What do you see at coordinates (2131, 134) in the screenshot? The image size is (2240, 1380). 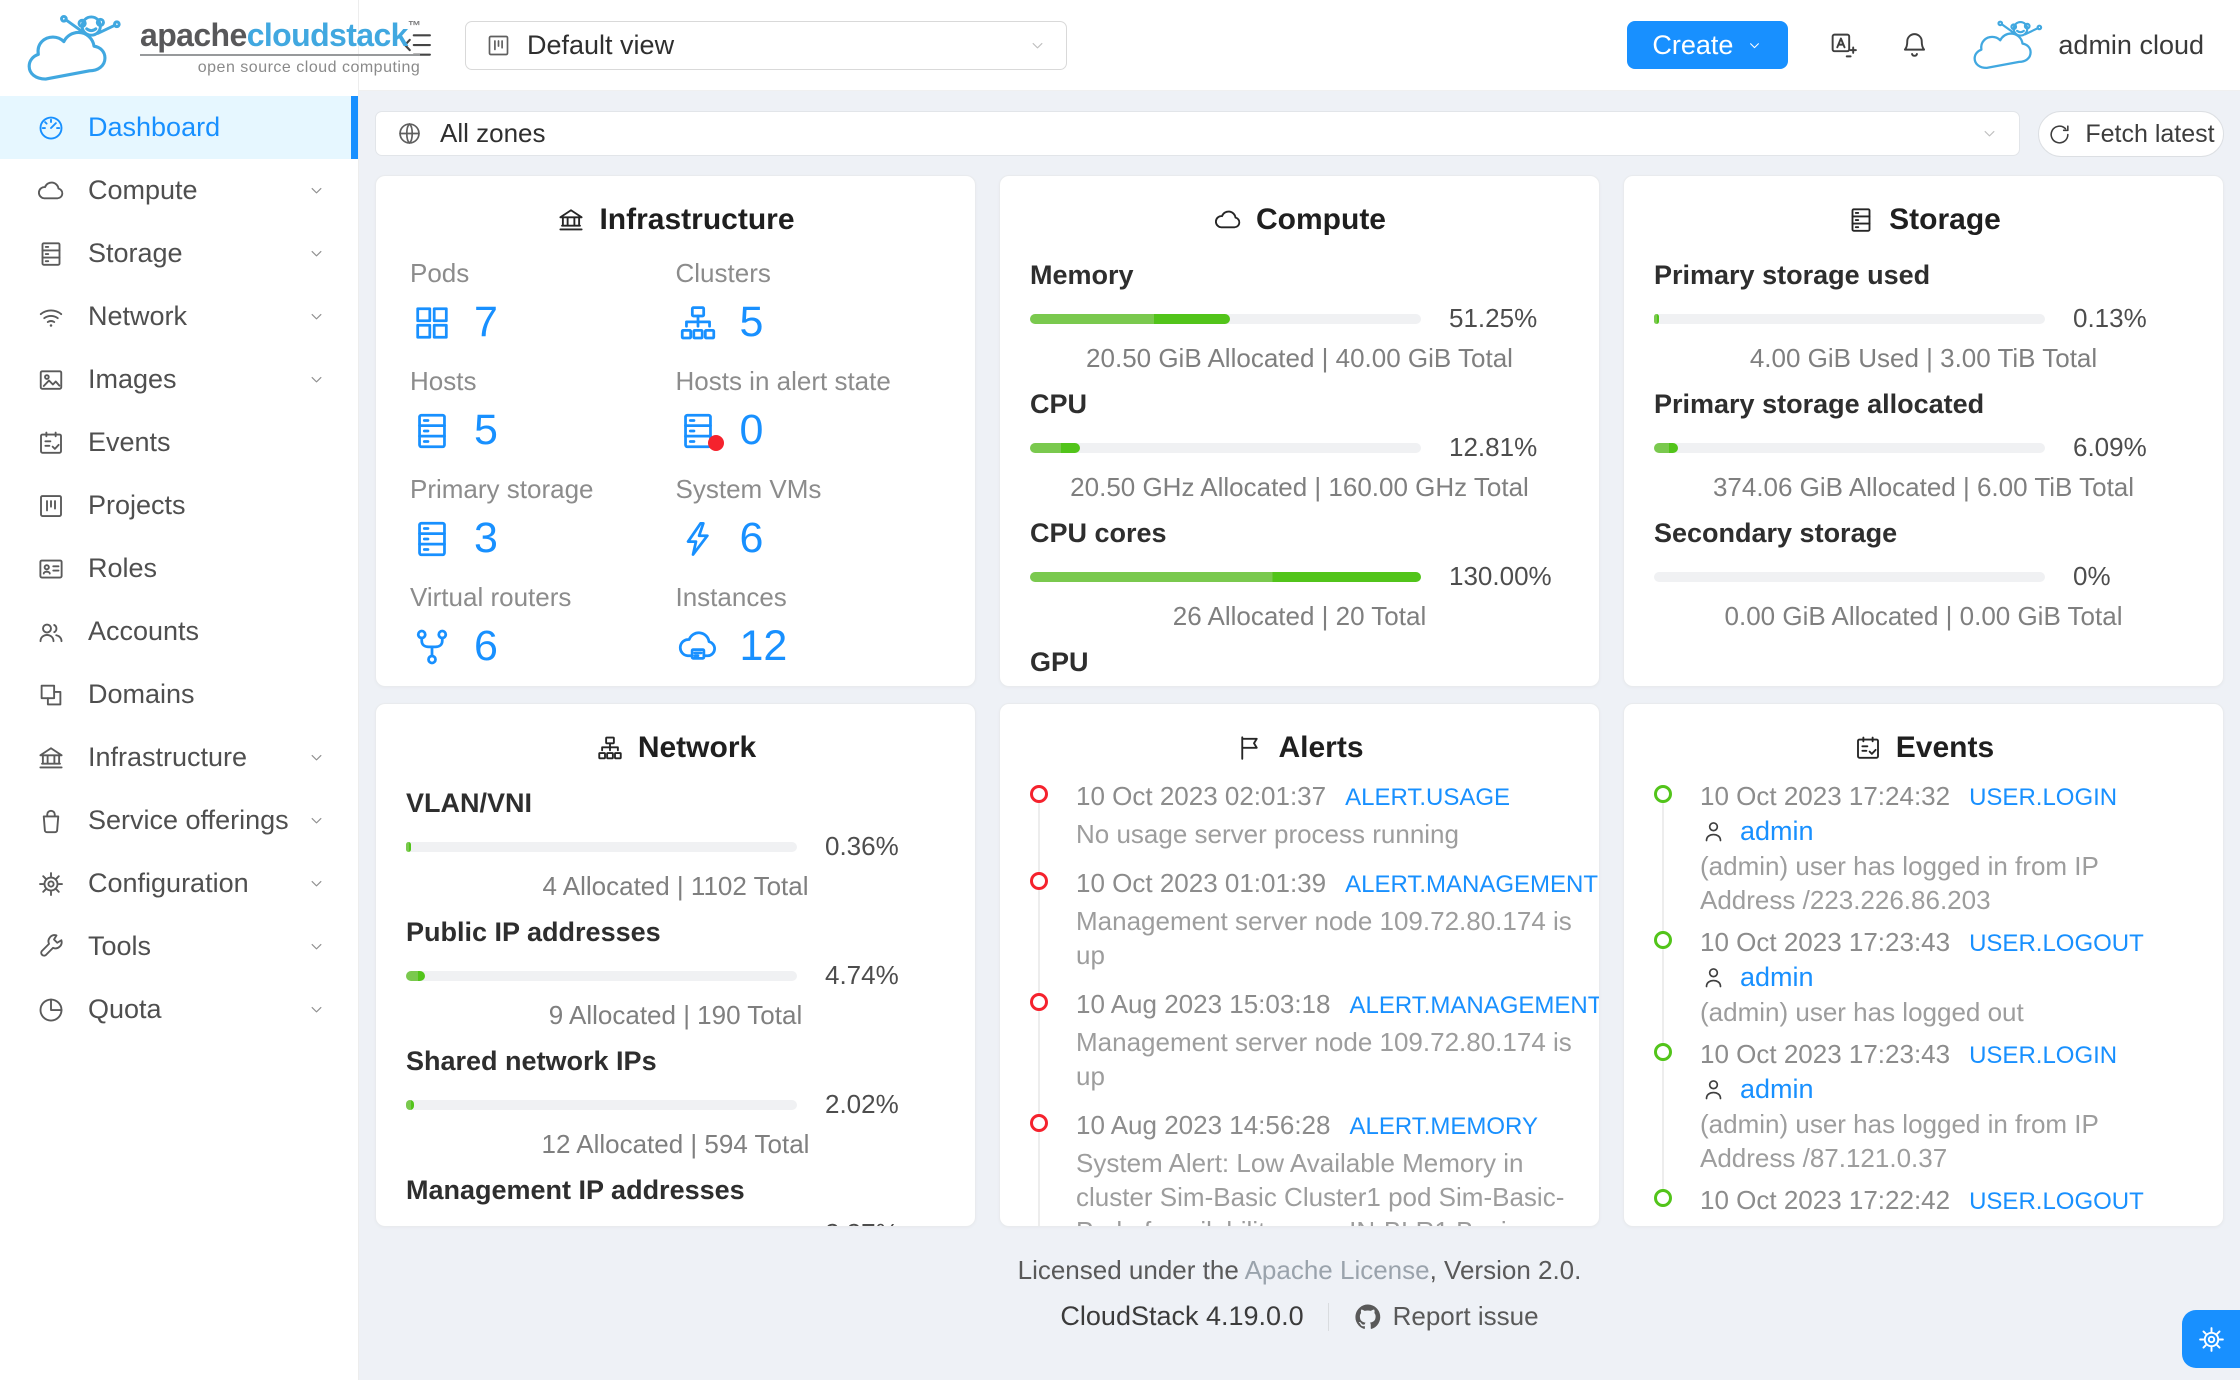 I see `fetch-latest-button: Fetch latest` at bounding box center [2131, 134].